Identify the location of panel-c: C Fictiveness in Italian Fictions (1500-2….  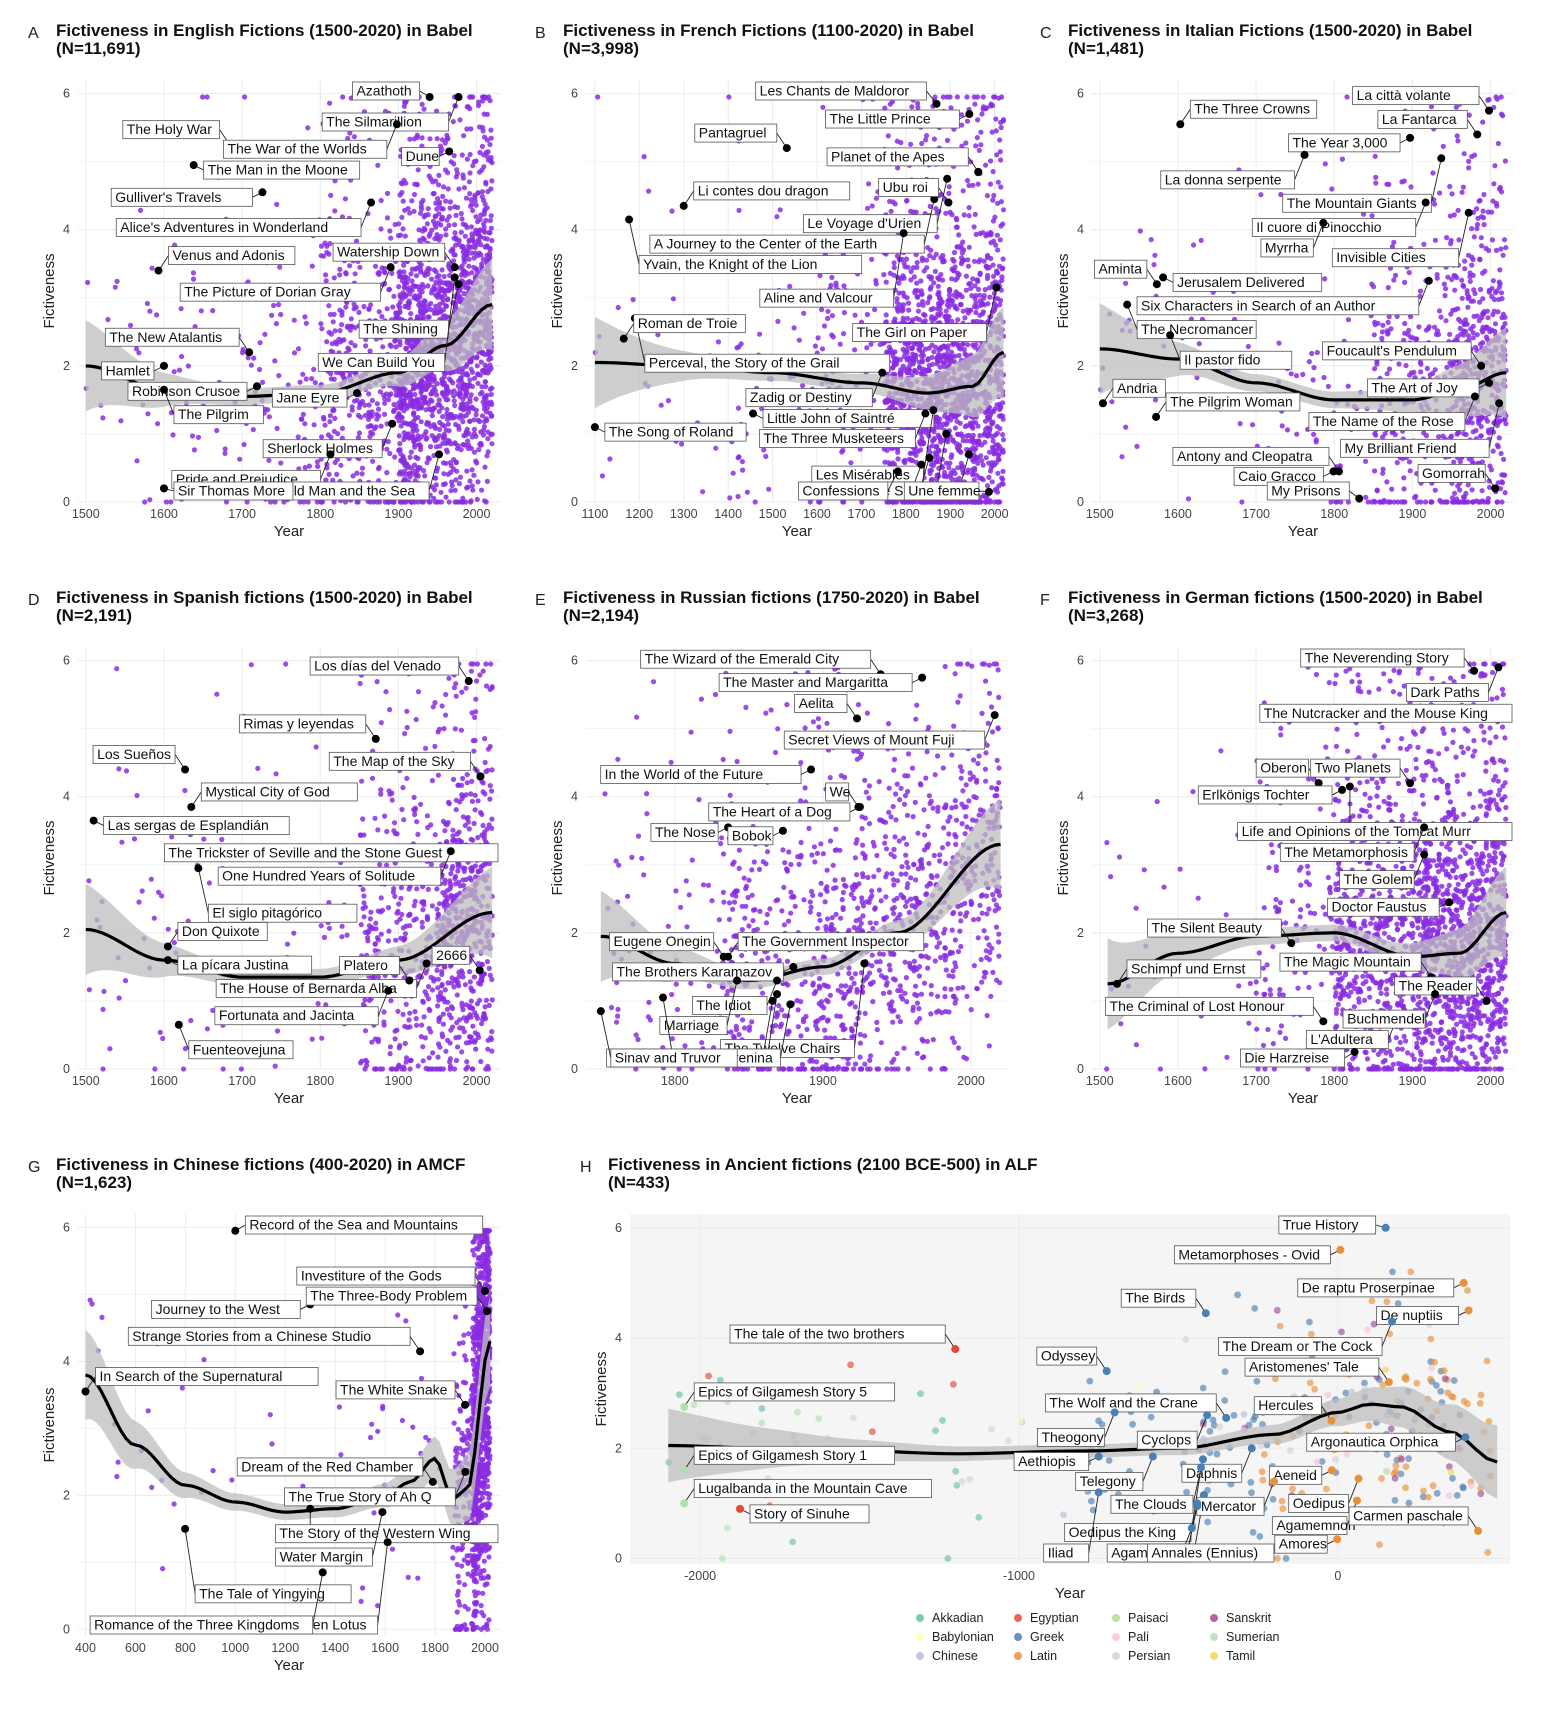
(1277, 280).